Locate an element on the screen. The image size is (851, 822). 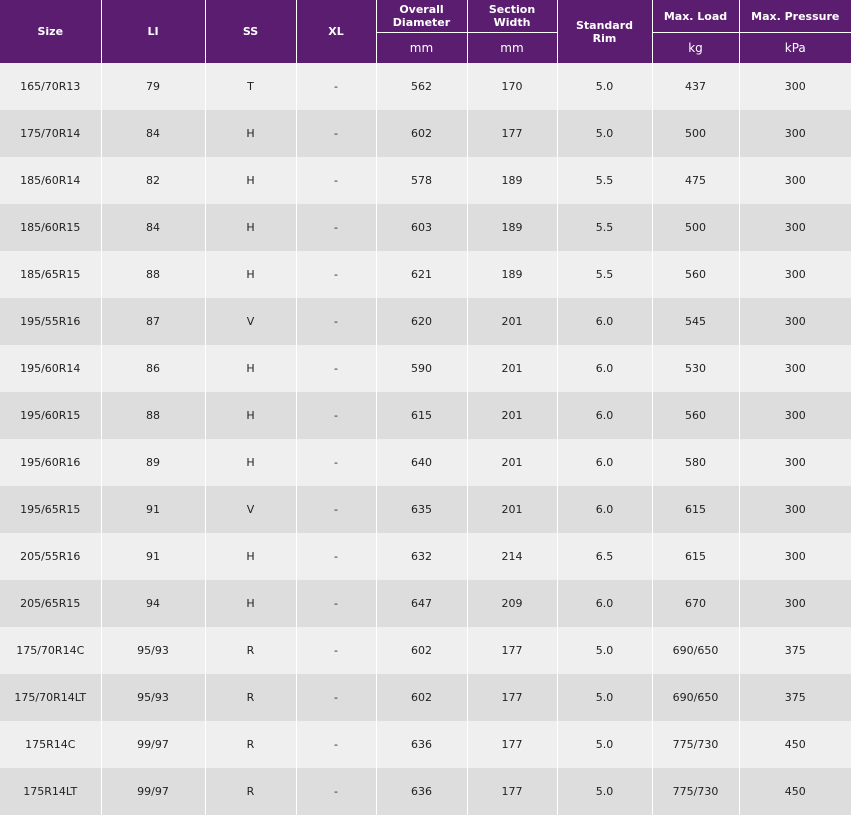
table-row: 195/65R15 91 V -635 201 6.0 615 300 is located at coordinates (425, 509).